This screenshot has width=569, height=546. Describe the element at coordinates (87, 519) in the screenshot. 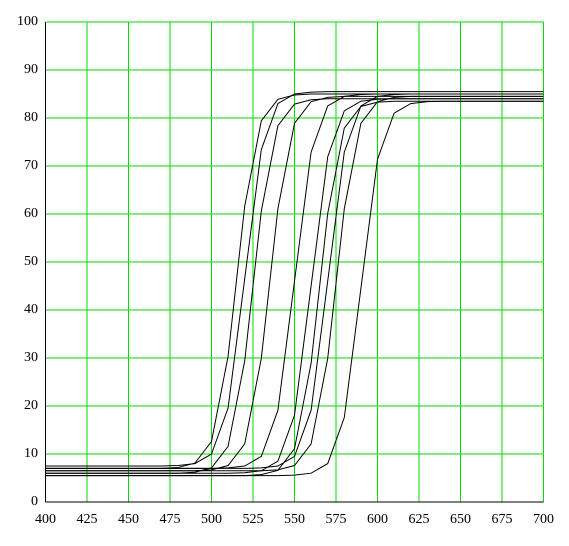

I see `x-tick-label: 425` at that location.